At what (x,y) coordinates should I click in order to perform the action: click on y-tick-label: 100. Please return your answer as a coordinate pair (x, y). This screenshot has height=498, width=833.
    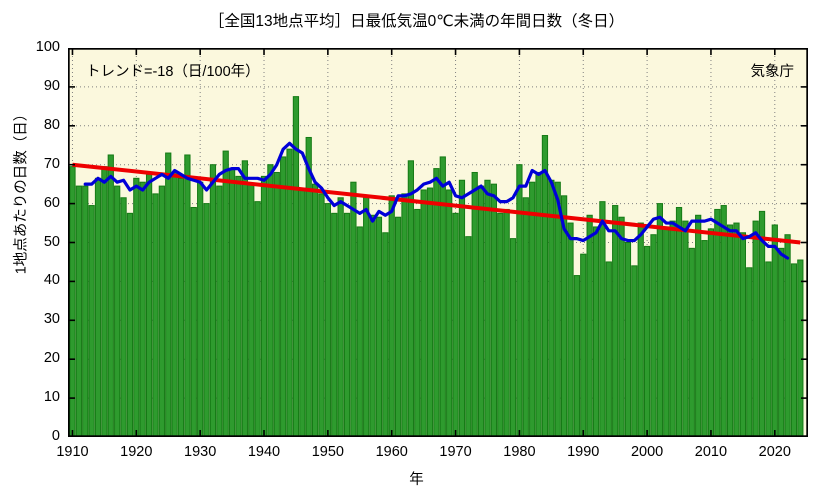
    Looking at the image, I should click on (47, 47).